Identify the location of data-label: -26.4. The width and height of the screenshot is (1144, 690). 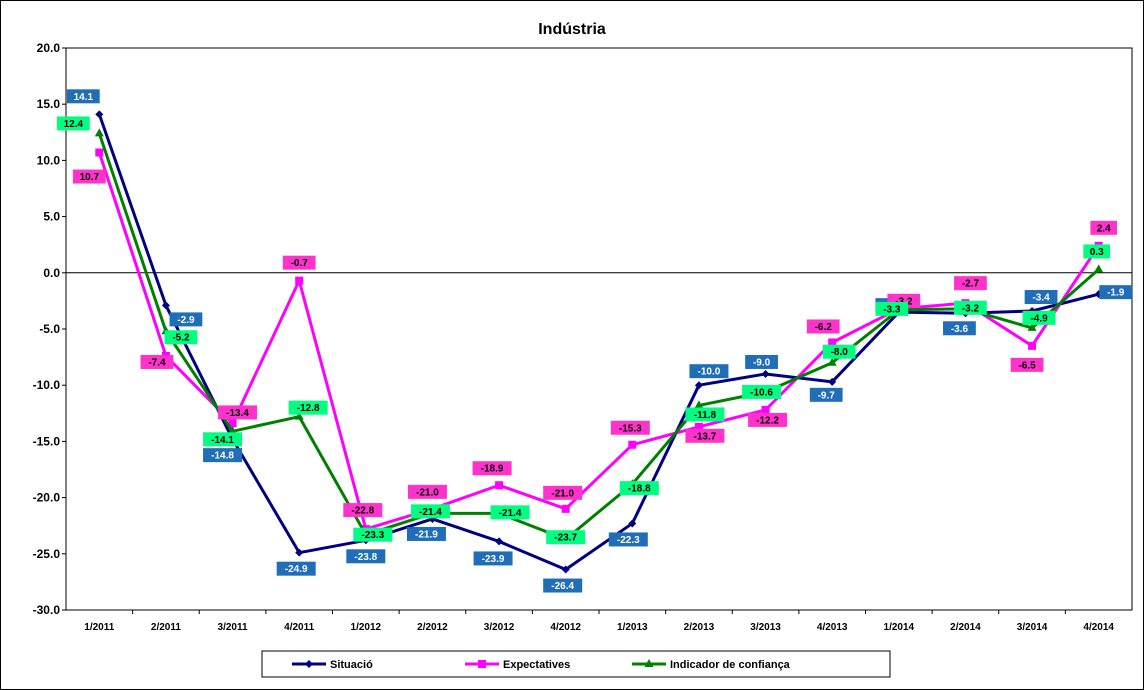
(563, 585).